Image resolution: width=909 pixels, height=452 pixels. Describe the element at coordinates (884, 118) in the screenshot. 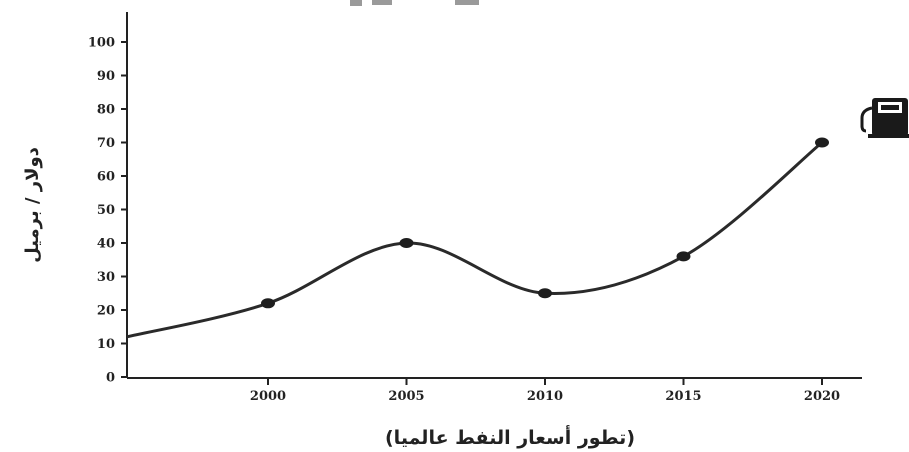

I see `fuel-pump-icon` at that location.